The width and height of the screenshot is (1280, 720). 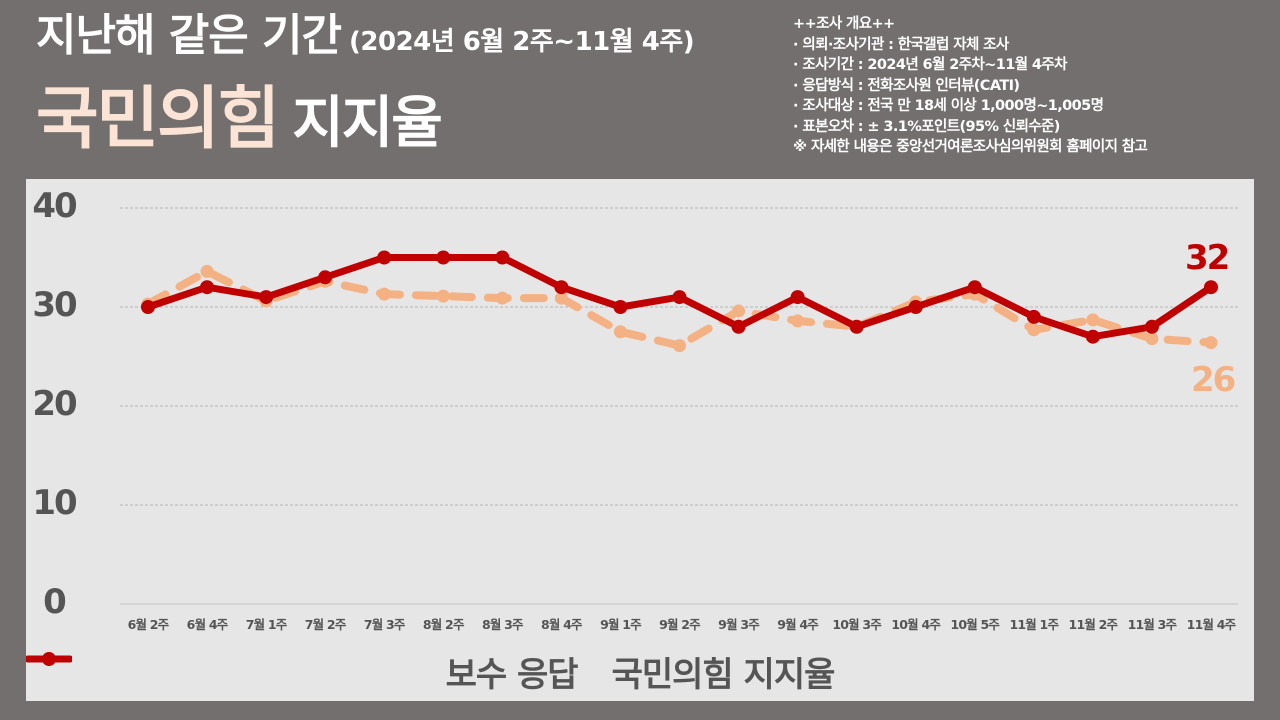 I want to click on survey-row-period: · 조사기간 : 2024년 6월 2주차~11월 4주차, so click(x=930, y=65).